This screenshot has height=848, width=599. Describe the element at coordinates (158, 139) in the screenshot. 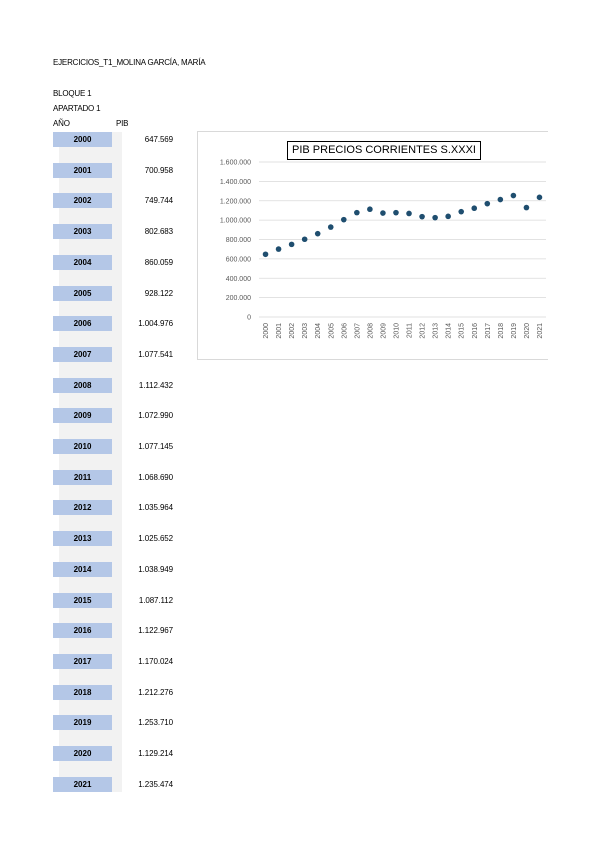

I see `pib-cell: 647.569` at that location.